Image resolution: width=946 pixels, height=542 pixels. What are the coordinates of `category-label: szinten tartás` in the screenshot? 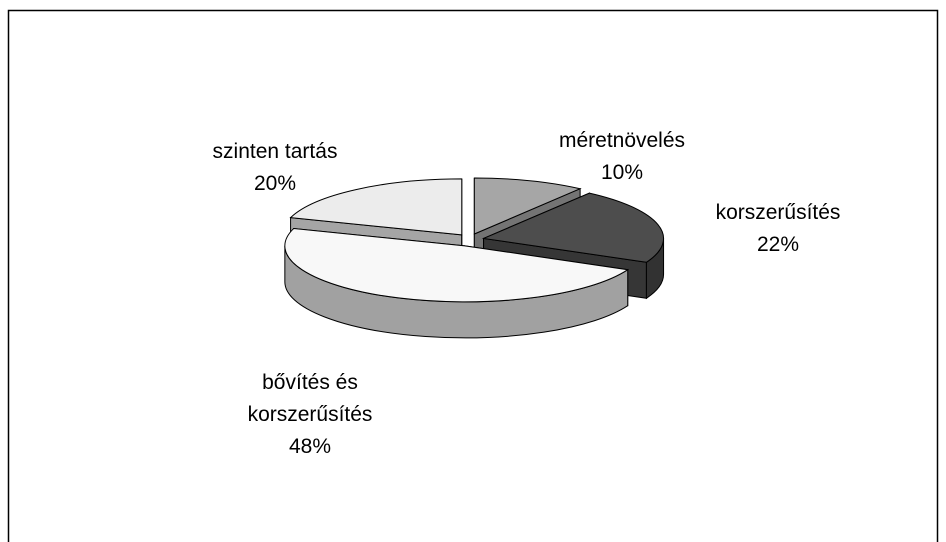 It's located at (275, 151).